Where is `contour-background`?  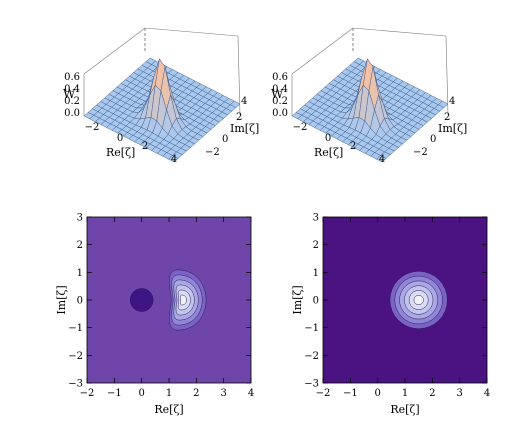 contour-background is located at coordinates (169, 300).